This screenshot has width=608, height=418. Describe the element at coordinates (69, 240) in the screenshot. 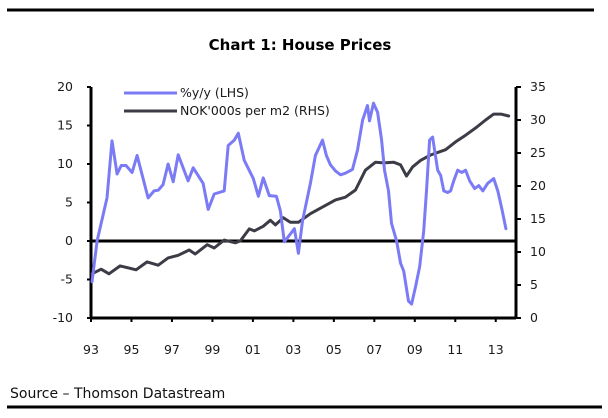

I see `left-axis-tick-label: 0` at that location.